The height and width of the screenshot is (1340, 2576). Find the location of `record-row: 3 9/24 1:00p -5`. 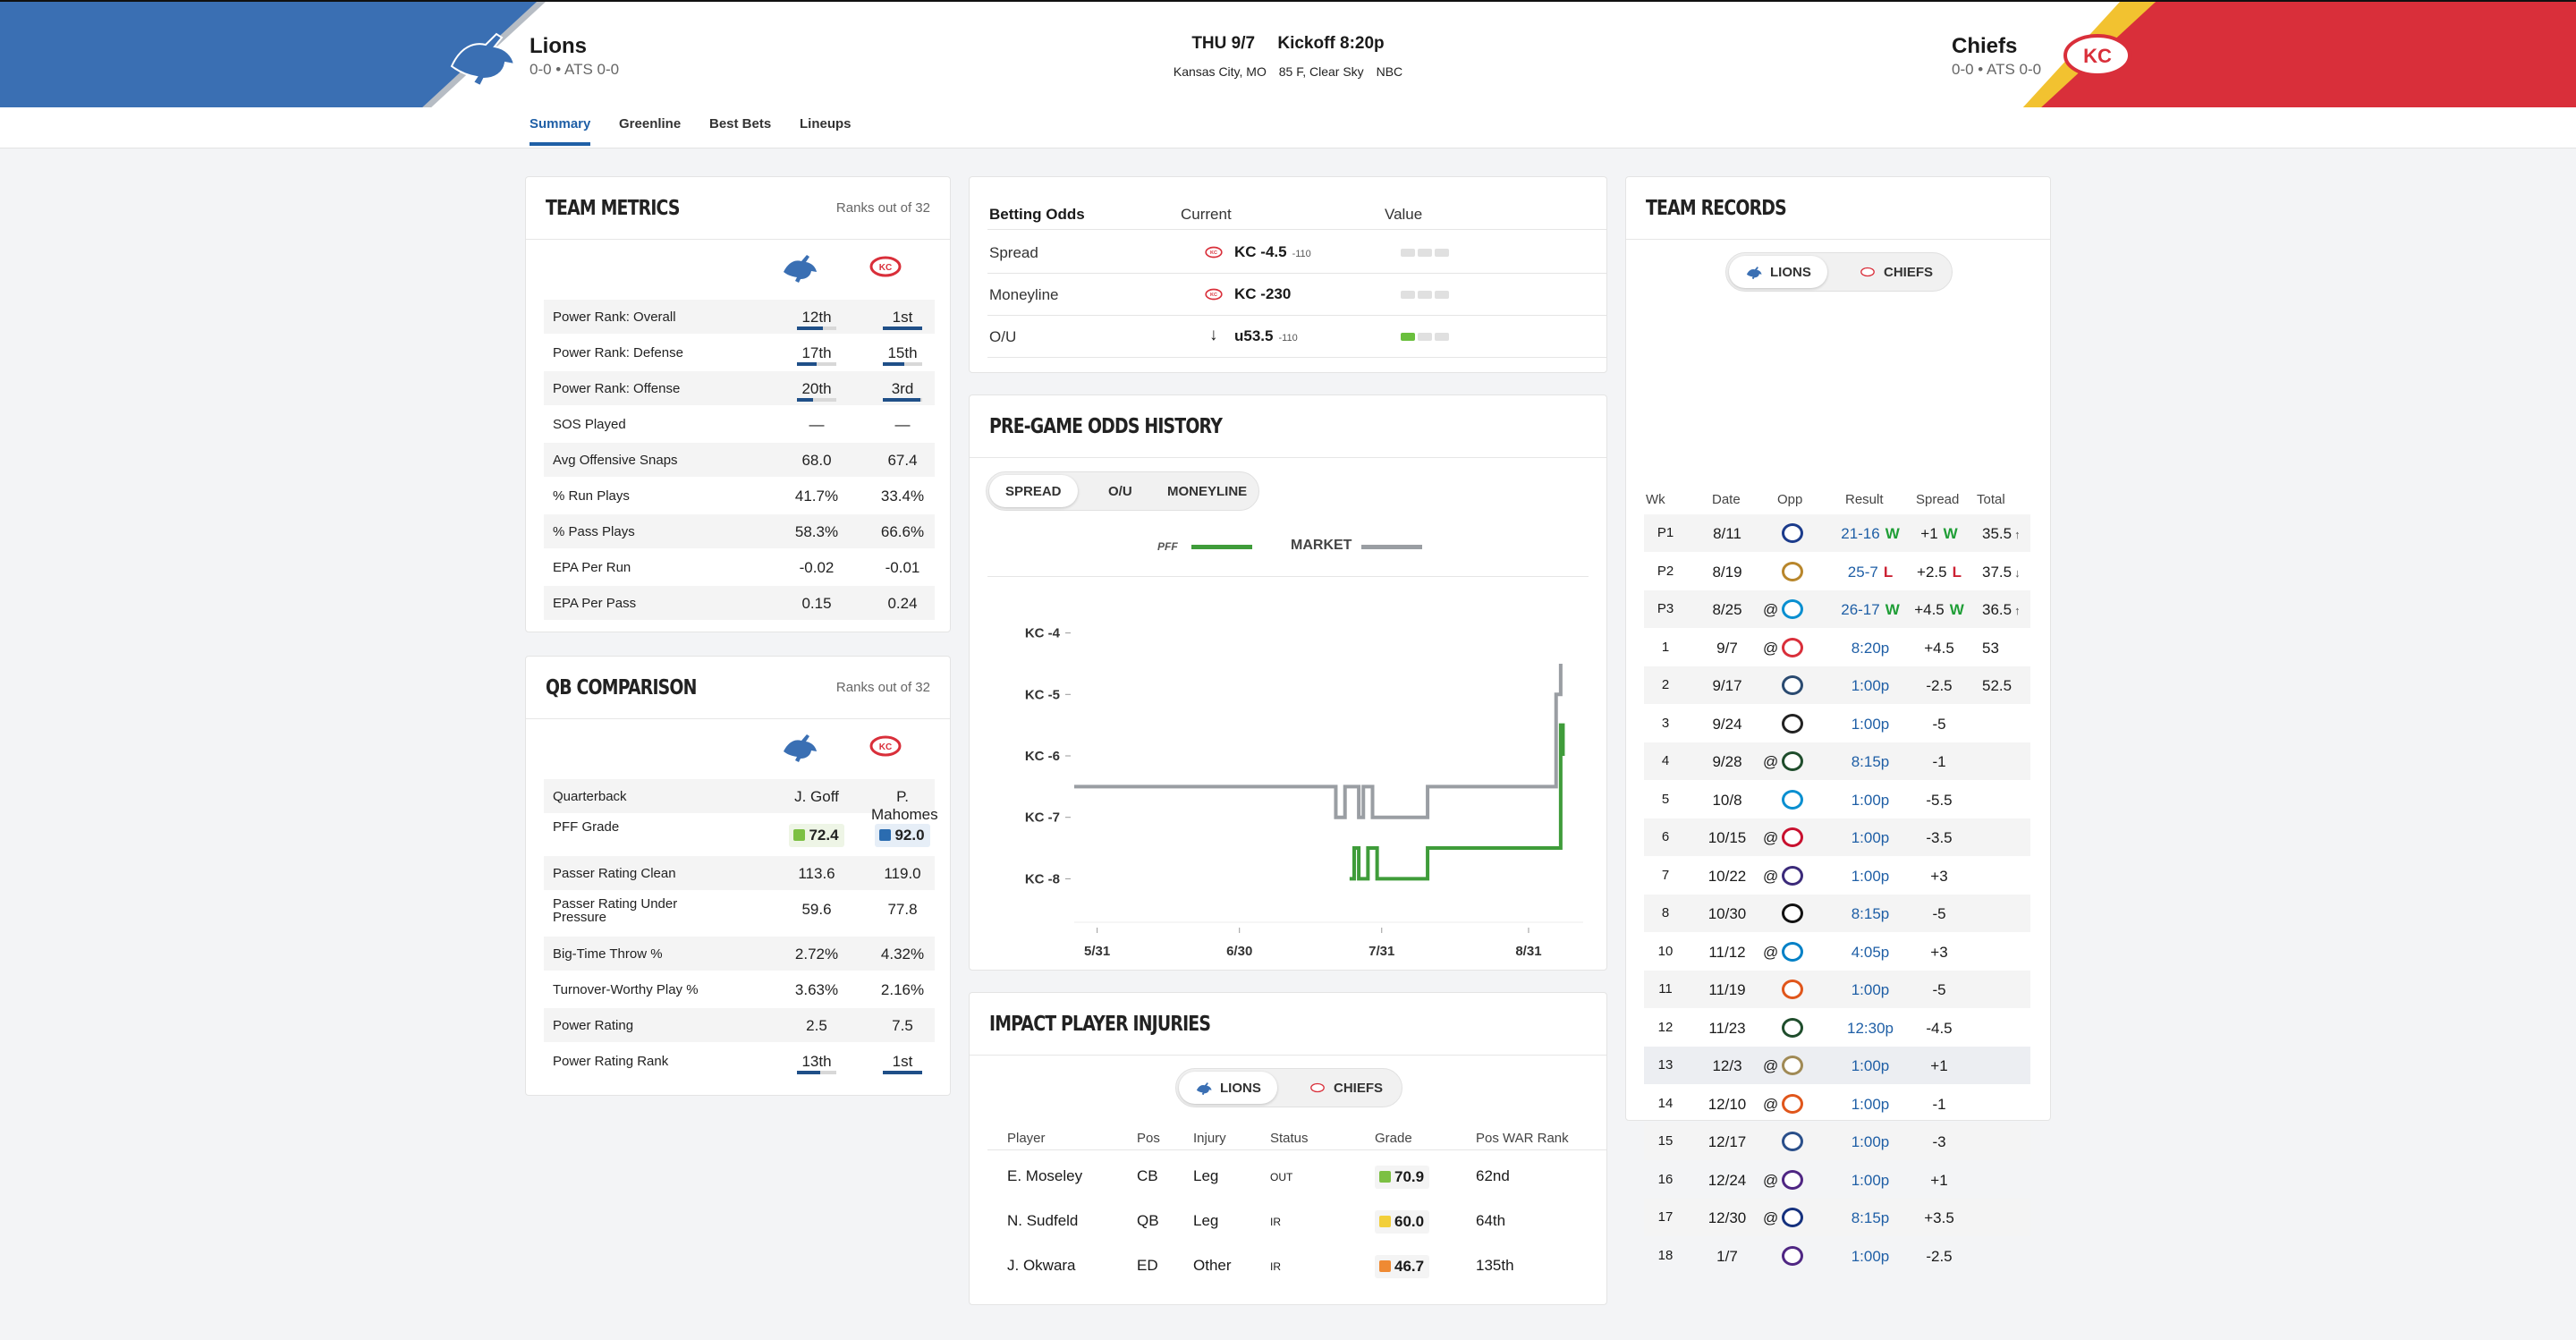

record-row: 3 9/24 1:00p -5 is located at coordinates (1837, 723).